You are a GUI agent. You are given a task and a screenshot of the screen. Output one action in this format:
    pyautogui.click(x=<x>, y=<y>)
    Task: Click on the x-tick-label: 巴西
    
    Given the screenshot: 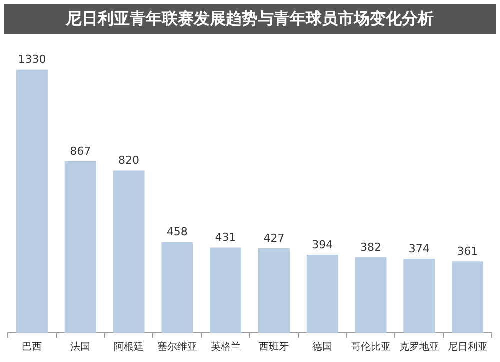 What is the action you would take?
    pyautogui.click(x=32, y=347)
    